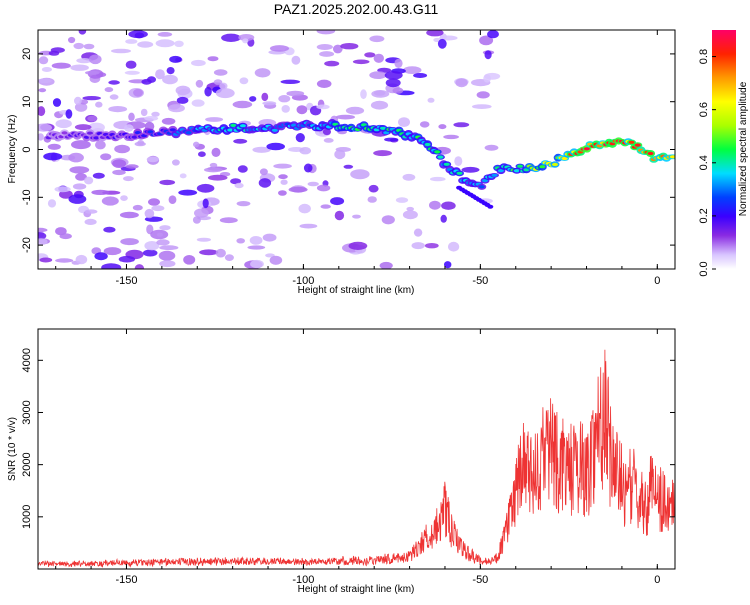 Image resolution: width=750 pixels, height=605 pixels. I want to click on x-tick-label: -100, so click(303, 580).